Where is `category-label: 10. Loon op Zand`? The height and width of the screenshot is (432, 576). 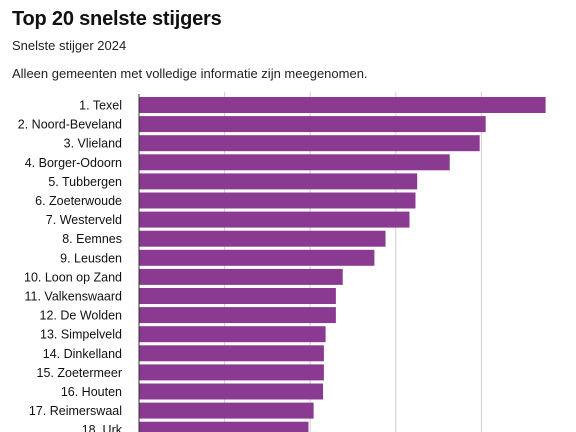 category-label: 10. Loon op Zand is located at coordinates (73, 277).